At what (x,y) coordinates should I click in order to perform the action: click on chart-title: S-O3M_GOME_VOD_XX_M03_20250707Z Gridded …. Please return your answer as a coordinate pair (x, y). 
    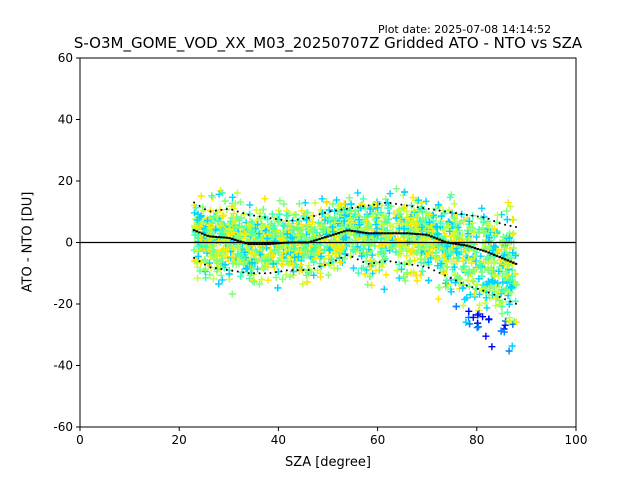
    Looking at the image, I should click on (328, 43).